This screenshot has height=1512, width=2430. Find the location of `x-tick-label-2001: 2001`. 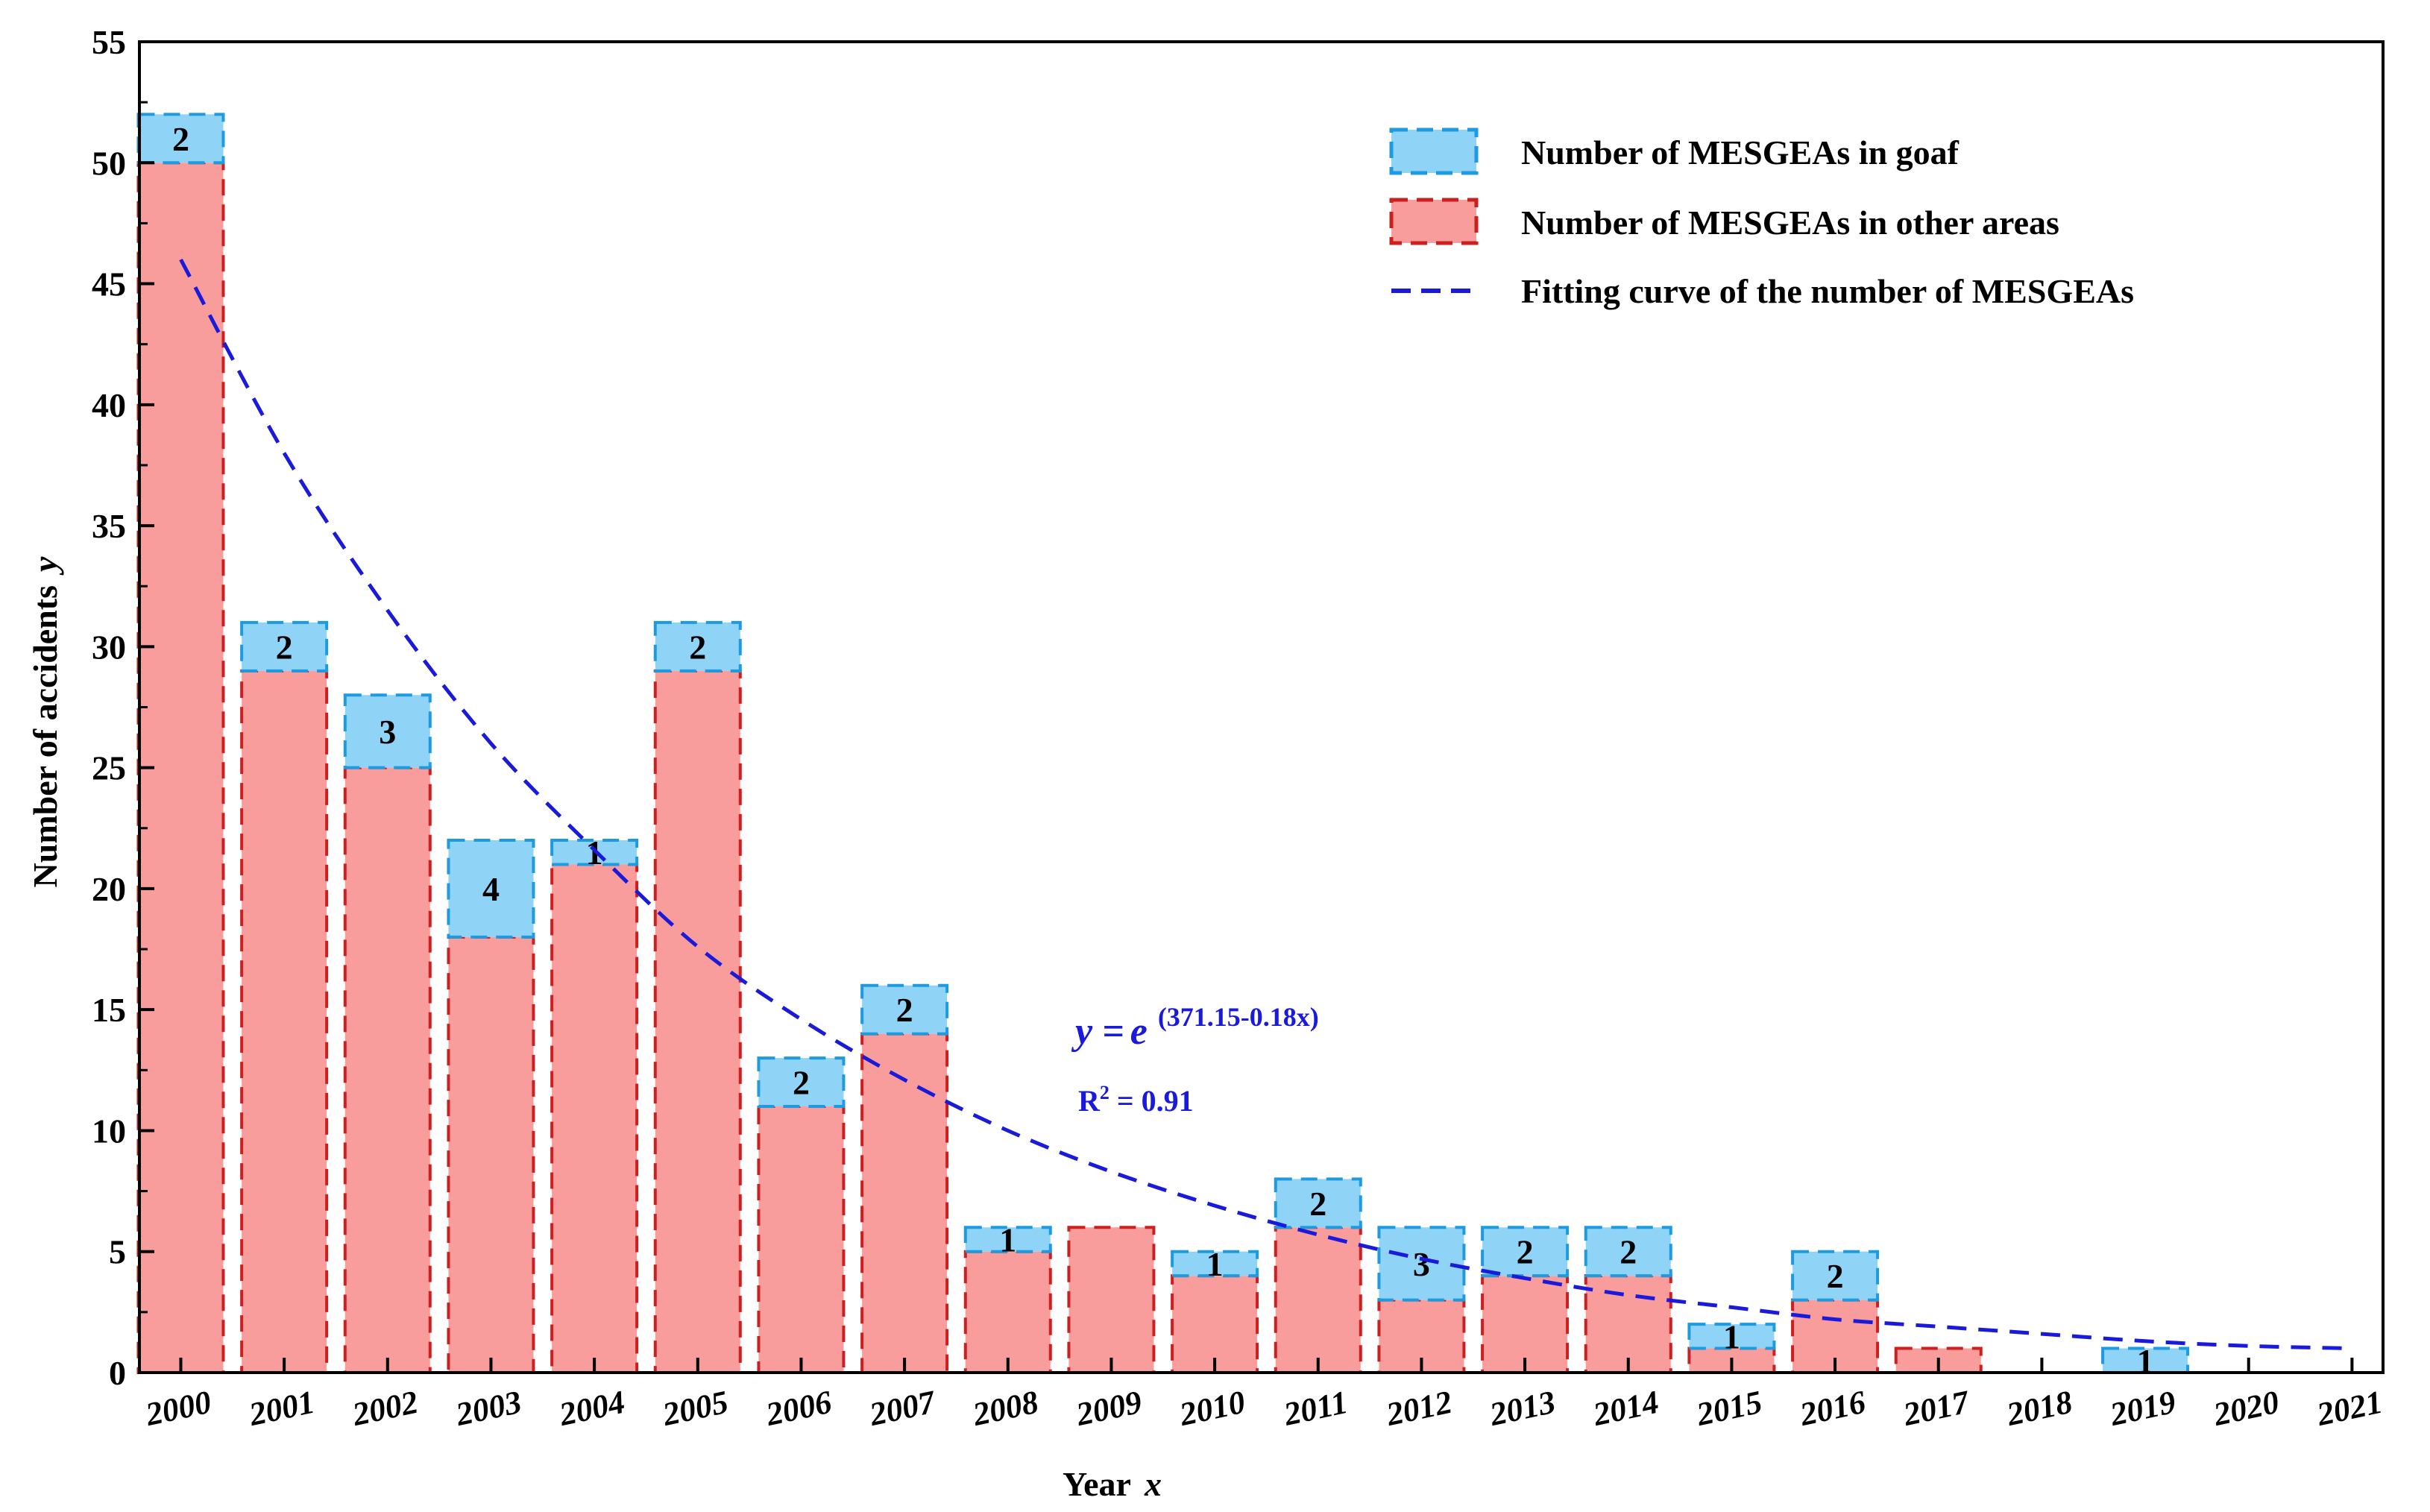

x-tick-label-2001: 2001 is located at coordinates (281, 1408).